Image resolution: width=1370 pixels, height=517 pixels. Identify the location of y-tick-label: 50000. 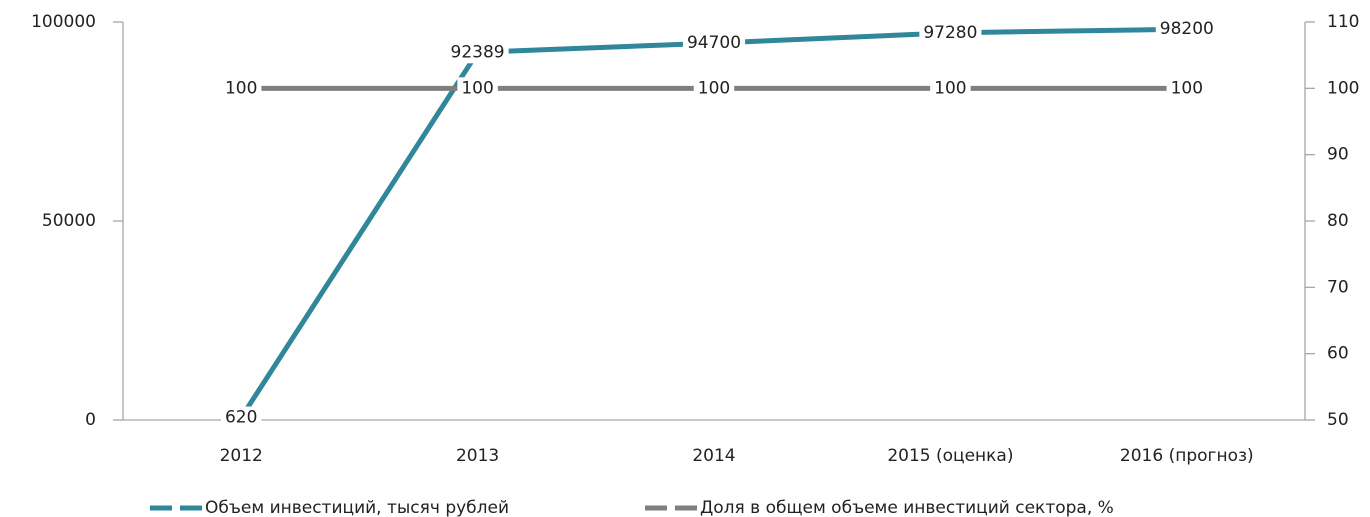
(69, 221).